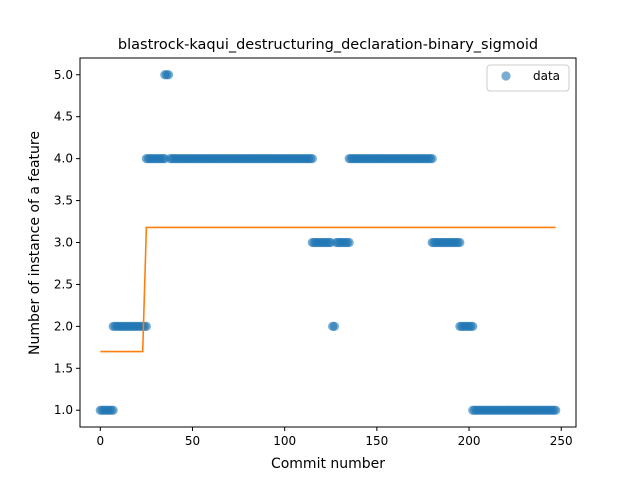 The height and width of the screenshot is (480, 640). Describe the element at coordinates (63, 75) in the screenshot. I see `y-tick-label: 5.0` at that location.